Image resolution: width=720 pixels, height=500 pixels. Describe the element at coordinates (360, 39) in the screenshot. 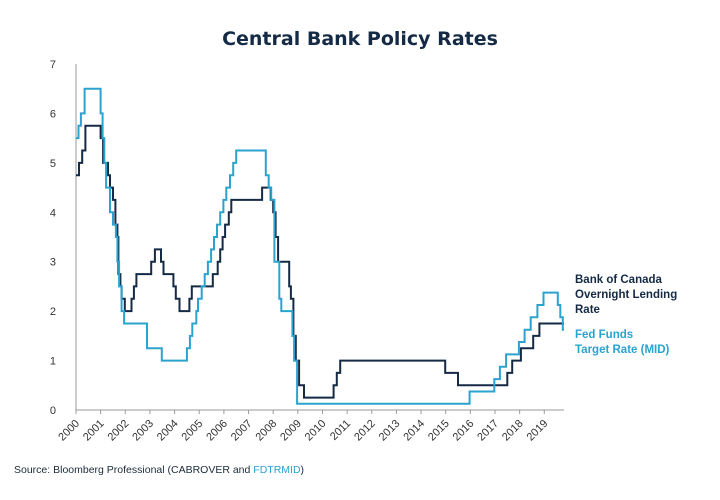

I see `chart-title: Central Bank Policy Rates` at that location.